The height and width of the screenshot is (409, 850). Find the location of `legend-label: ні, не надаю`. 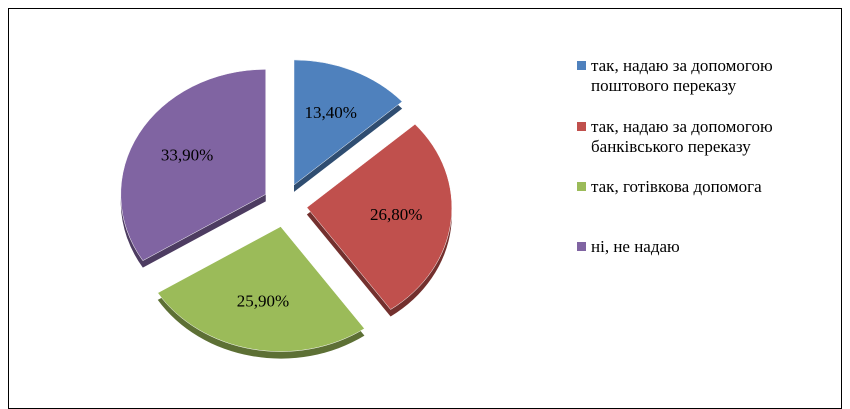

legend-label: ні, не надаю is located at coordinates (635, 246).